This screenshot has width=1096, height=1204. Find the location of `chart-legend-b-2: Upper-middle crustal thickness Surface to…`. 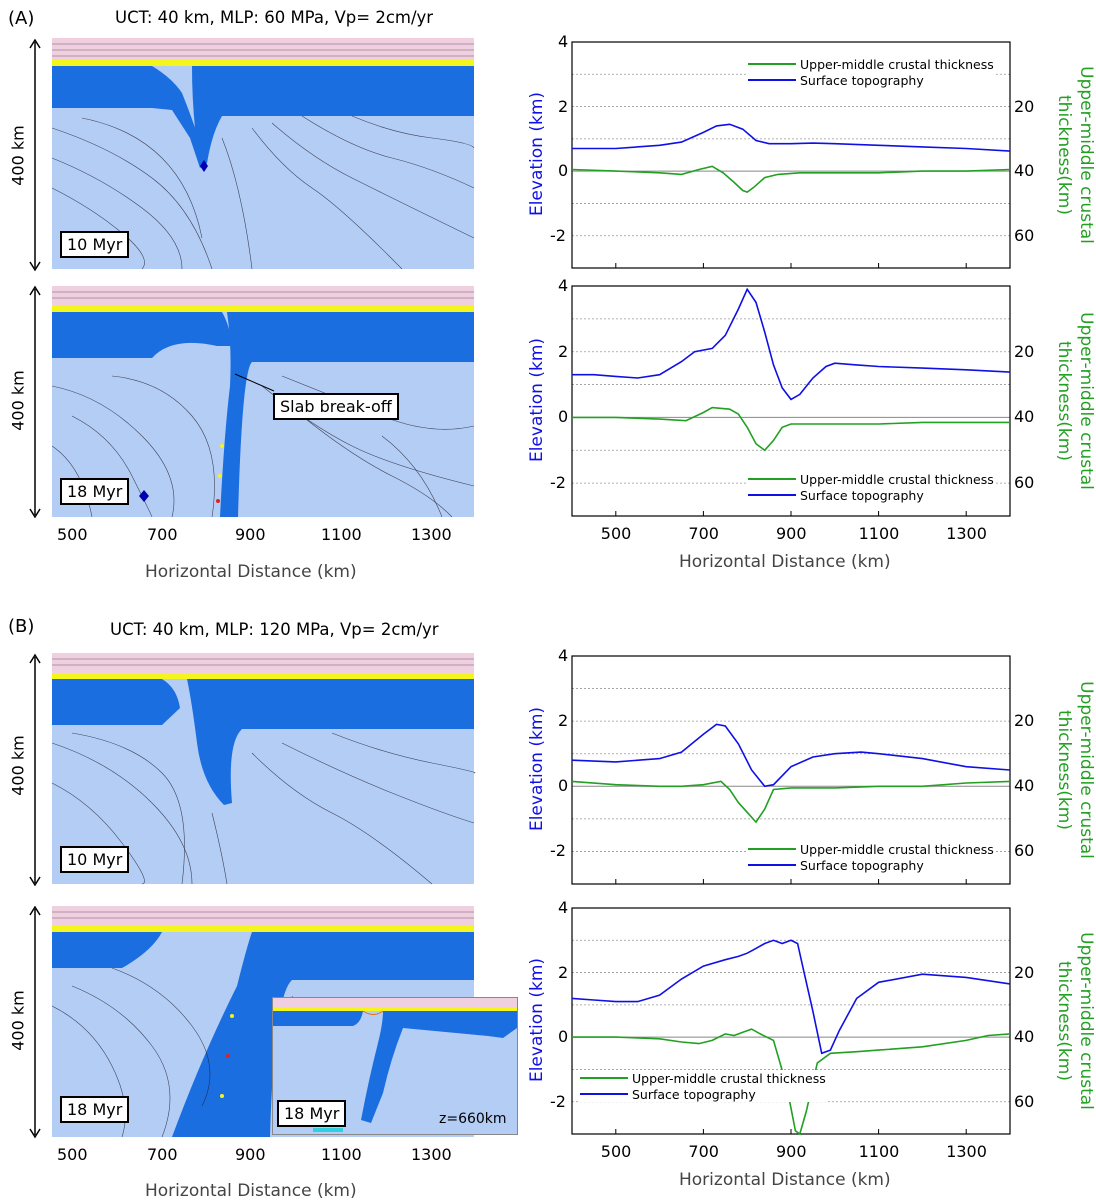

chart-legend-b-2: Upper-middle crustal thickness Surface to… is located at coordinates (871, 857).